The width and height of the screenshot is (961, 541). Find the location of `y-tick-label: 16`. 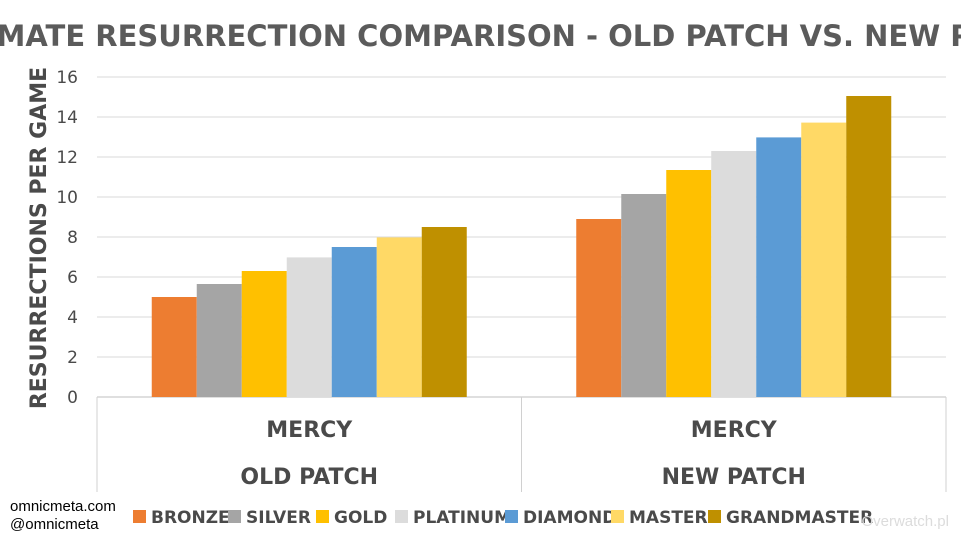

y-tick-label: 16 is located at coordinates (67, 78).